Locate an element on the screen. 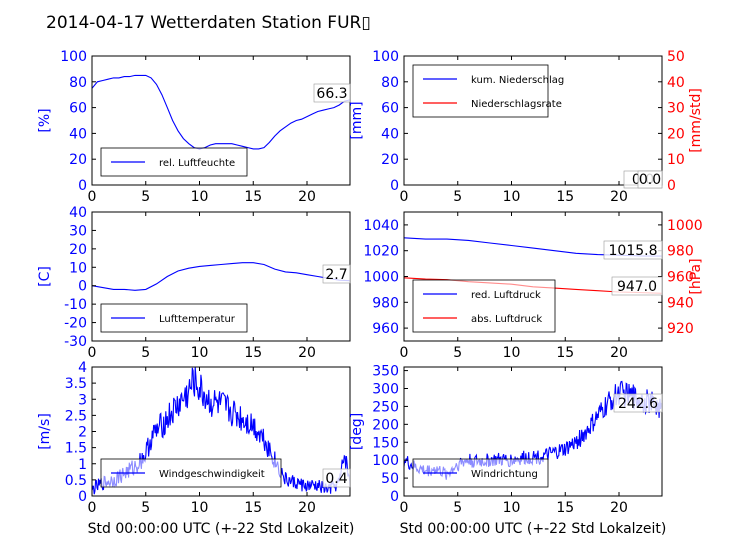  legend-label: kum. Niederschlag is located at coordinates (517, 80).